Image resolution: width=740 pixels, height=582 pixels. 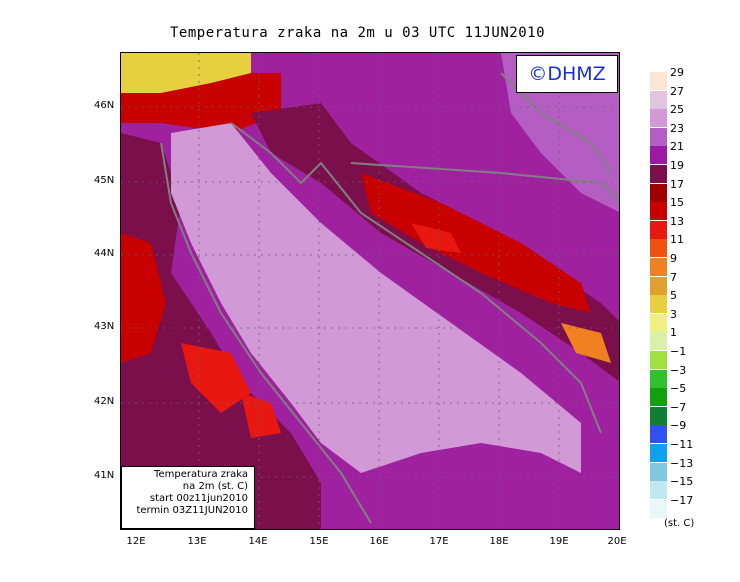 I want to click on lon-label-15e: 15E, so click(x=319, y=541).